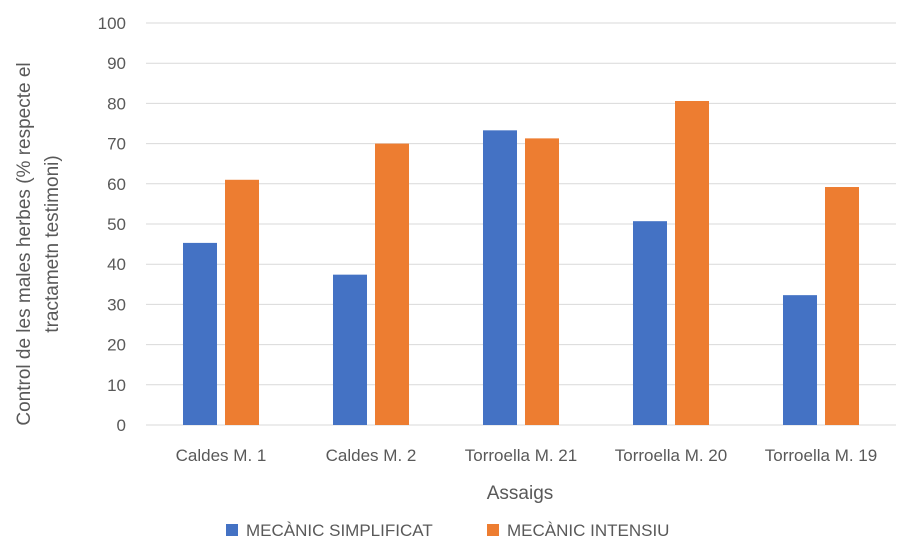  What do you see at coordinates (116, 345) in the screenshot?
I see `y-tick-label: 20` at bounding box center [116, 345].